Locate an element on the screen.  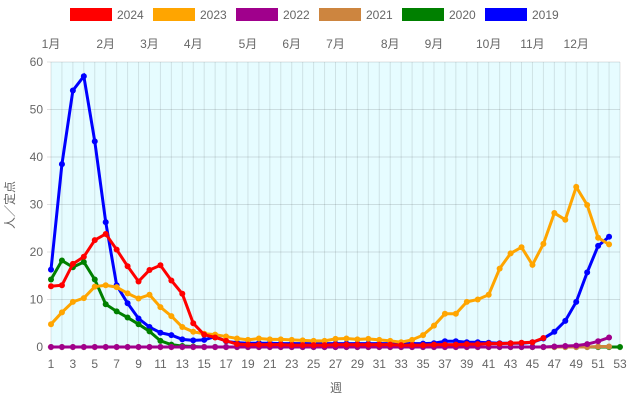
legend-label: 2024 is located at coordinates (130, 15).